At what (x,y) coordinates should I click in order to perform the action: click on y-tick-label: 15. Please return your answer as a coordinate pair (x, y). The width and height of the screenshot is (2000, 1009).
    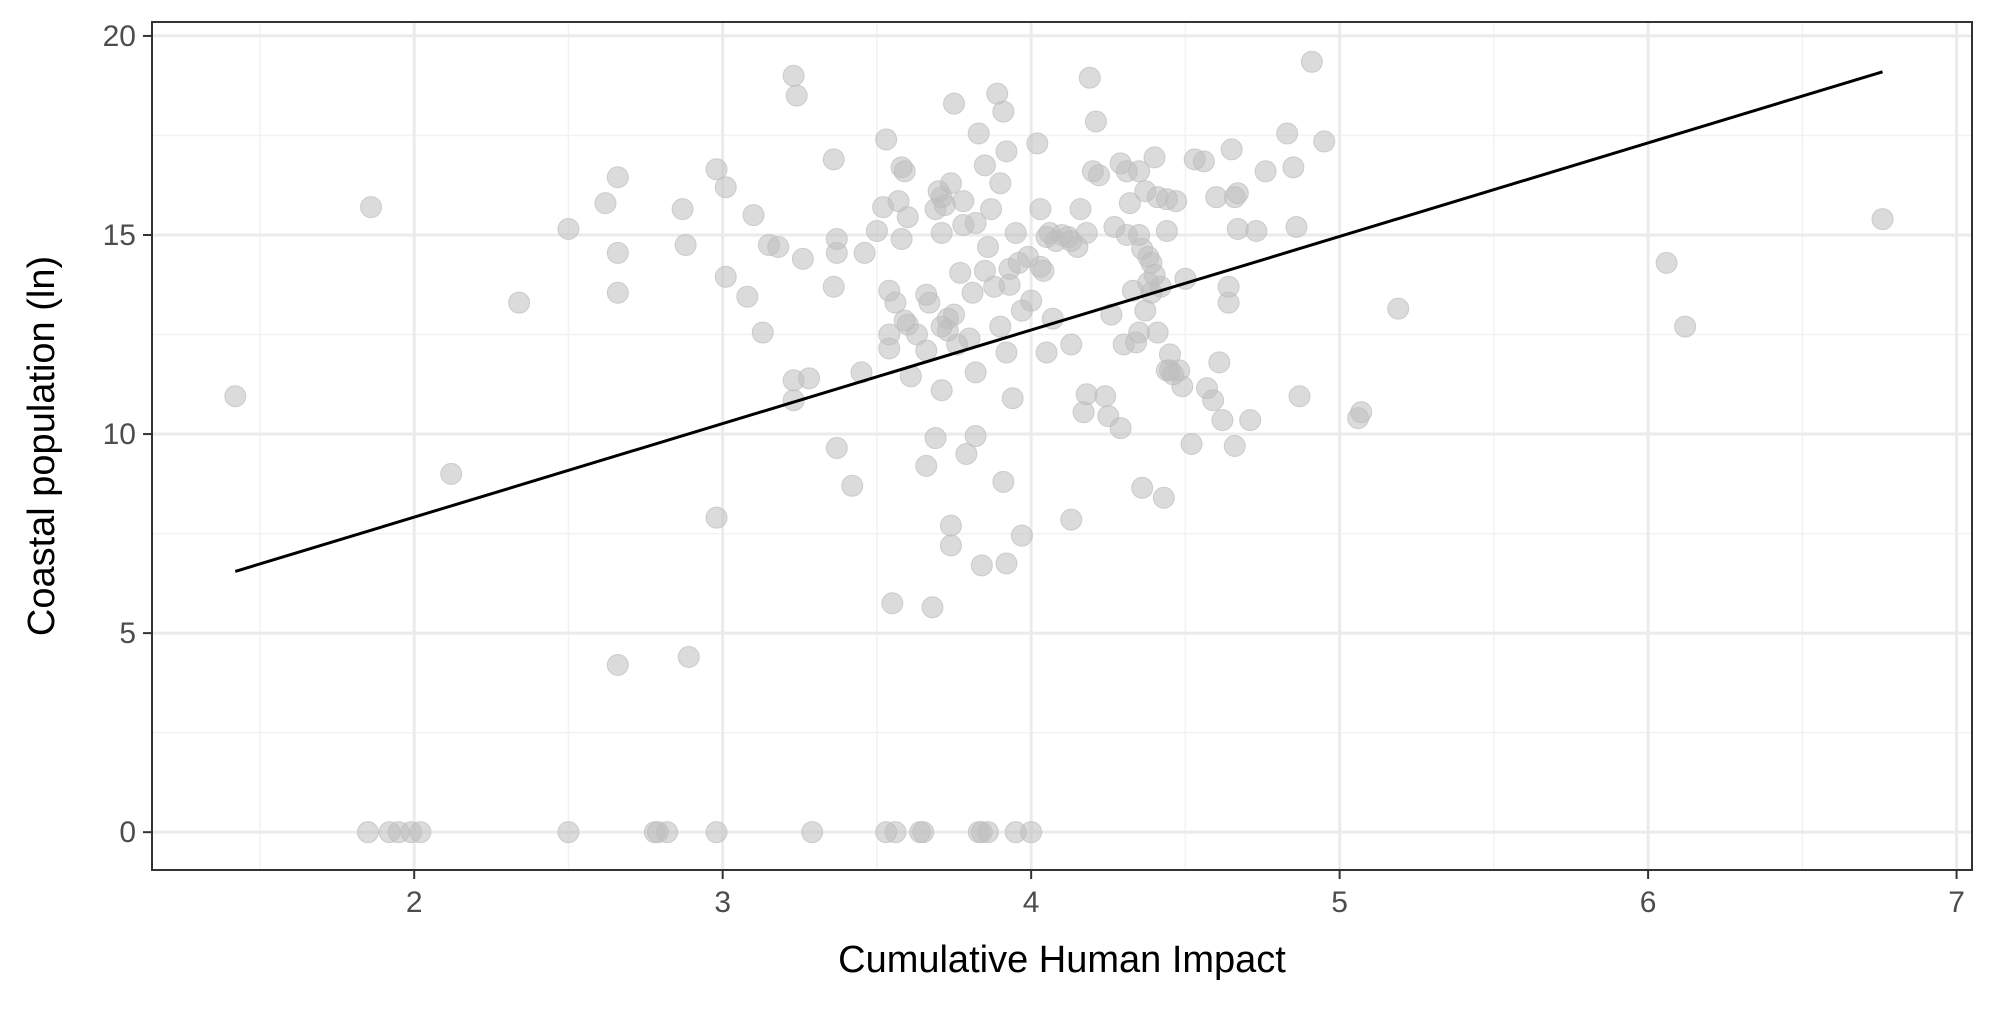
    Looking at the image, I should click on (119, 235).